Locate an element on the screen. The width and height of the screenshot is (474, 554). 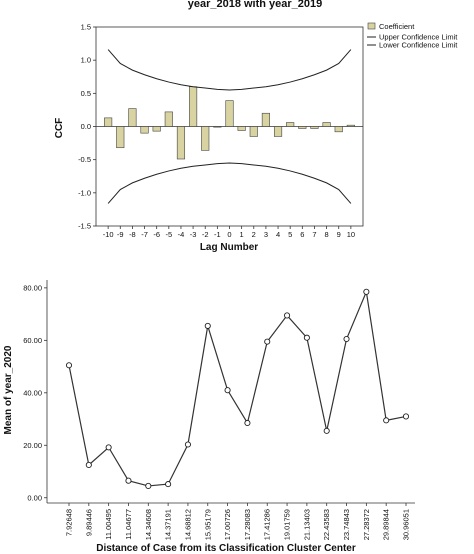
mean-y-tick-label: 0.00 is located at coordinates (34, 497).